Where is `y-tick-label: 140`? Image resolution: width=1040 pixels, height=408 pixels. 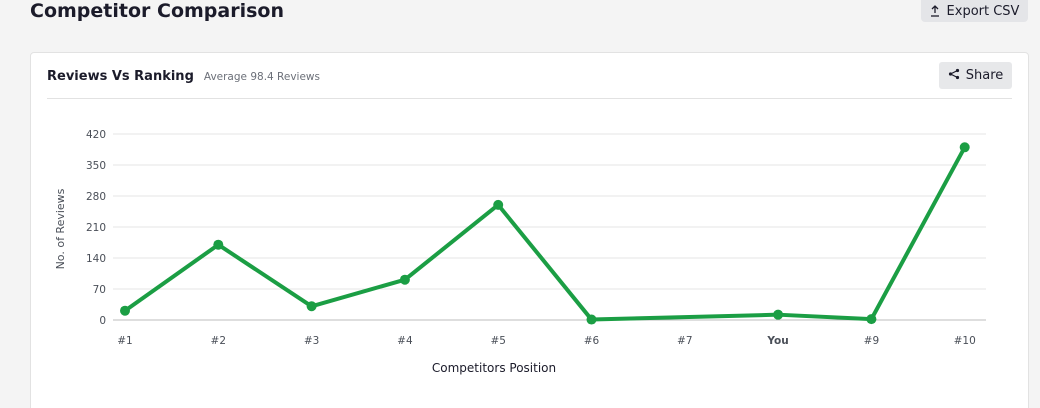
y-tick-label: 140 is located at coordinates (96, 259).